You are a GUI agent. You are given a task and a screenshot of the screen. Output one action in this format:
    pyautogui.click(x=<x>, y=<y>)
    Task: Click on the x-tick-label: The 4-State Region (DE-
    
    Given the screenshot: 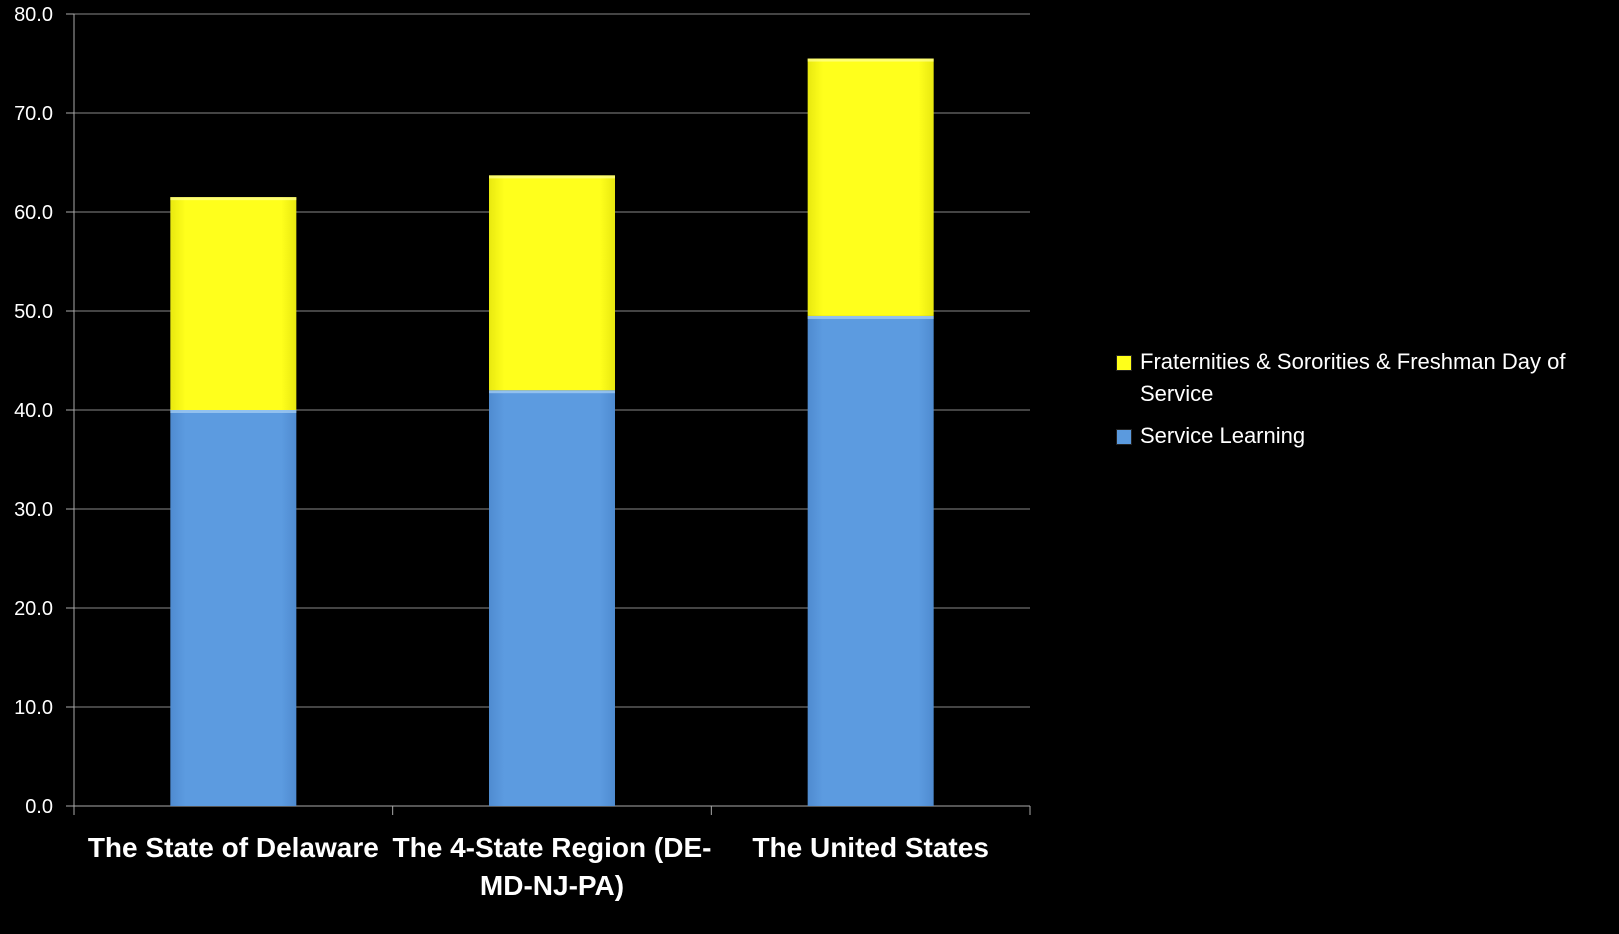 What is the action you would take?
    pyautogui.click(x=552, y=847)
    